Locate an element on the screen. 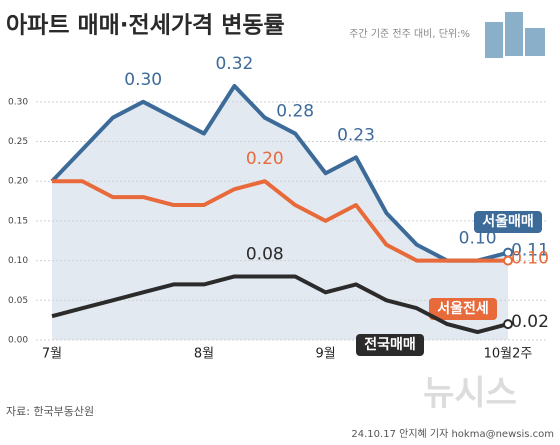 The height and width of the screenshot is (445, 560). x-tick-label: 10월2주 is located at coordinates (508, 354).